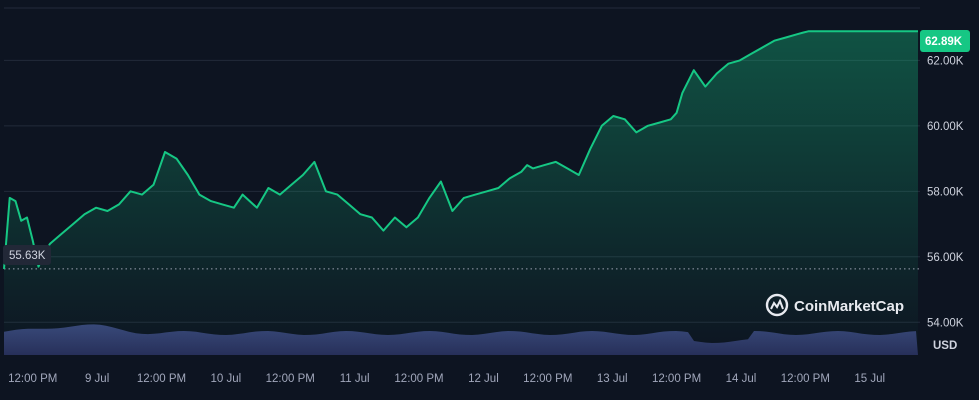 Image resolution: width=979 pixels, height=400 pixels. What do you see at coordinates (612, 379) in the screenshot?
I see `x-tick-label: 13 Jul` at bounding box center [612, 379].